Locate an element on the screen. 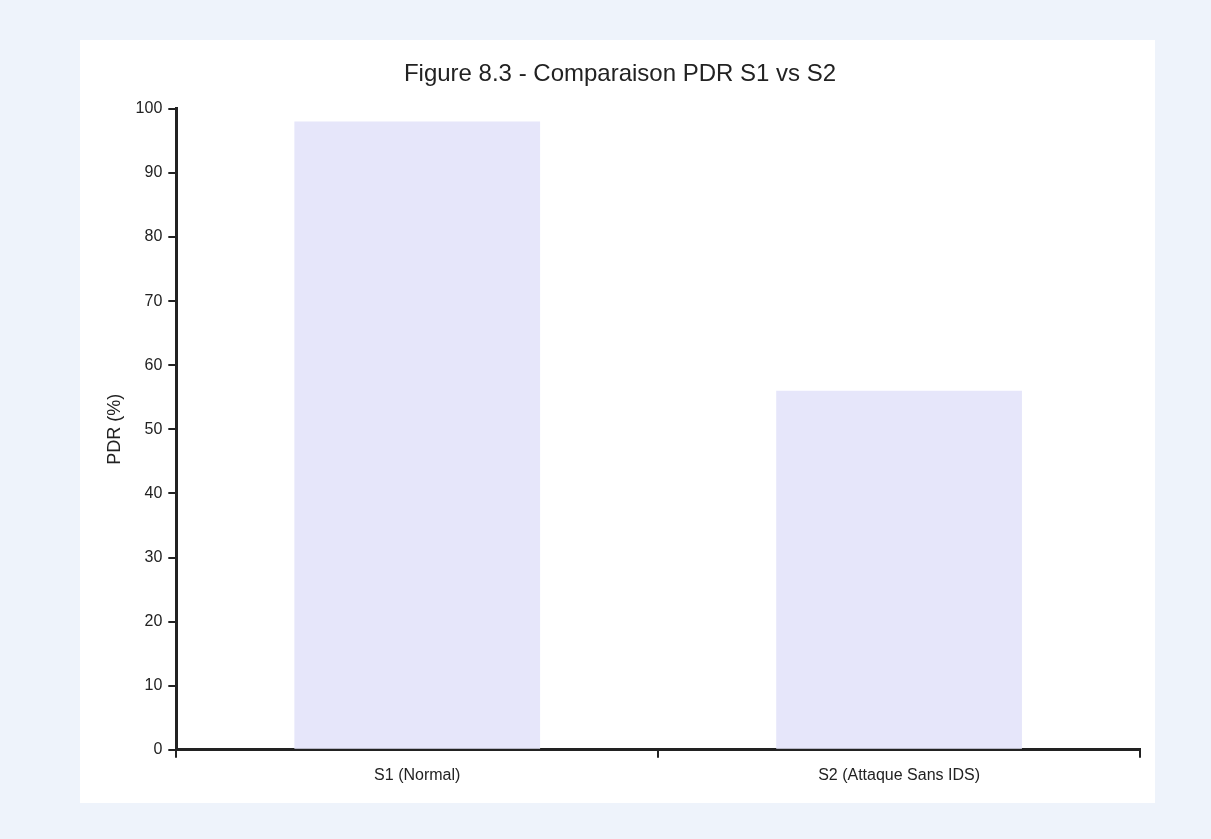 The width and height of the screenshot is (1211, 839). y-tick-label: 80 is located at coordinates (153, 236).